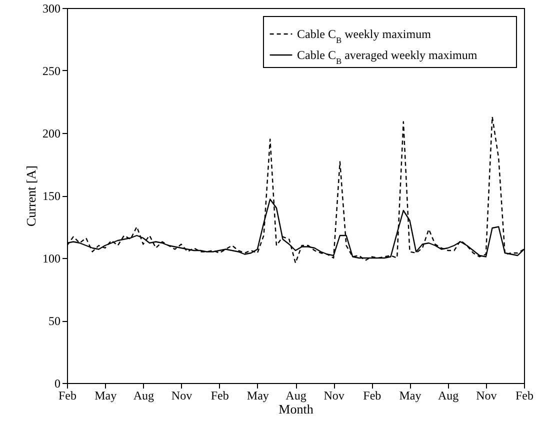  I want to click on y-tick-label: 200, so click(51, 133).